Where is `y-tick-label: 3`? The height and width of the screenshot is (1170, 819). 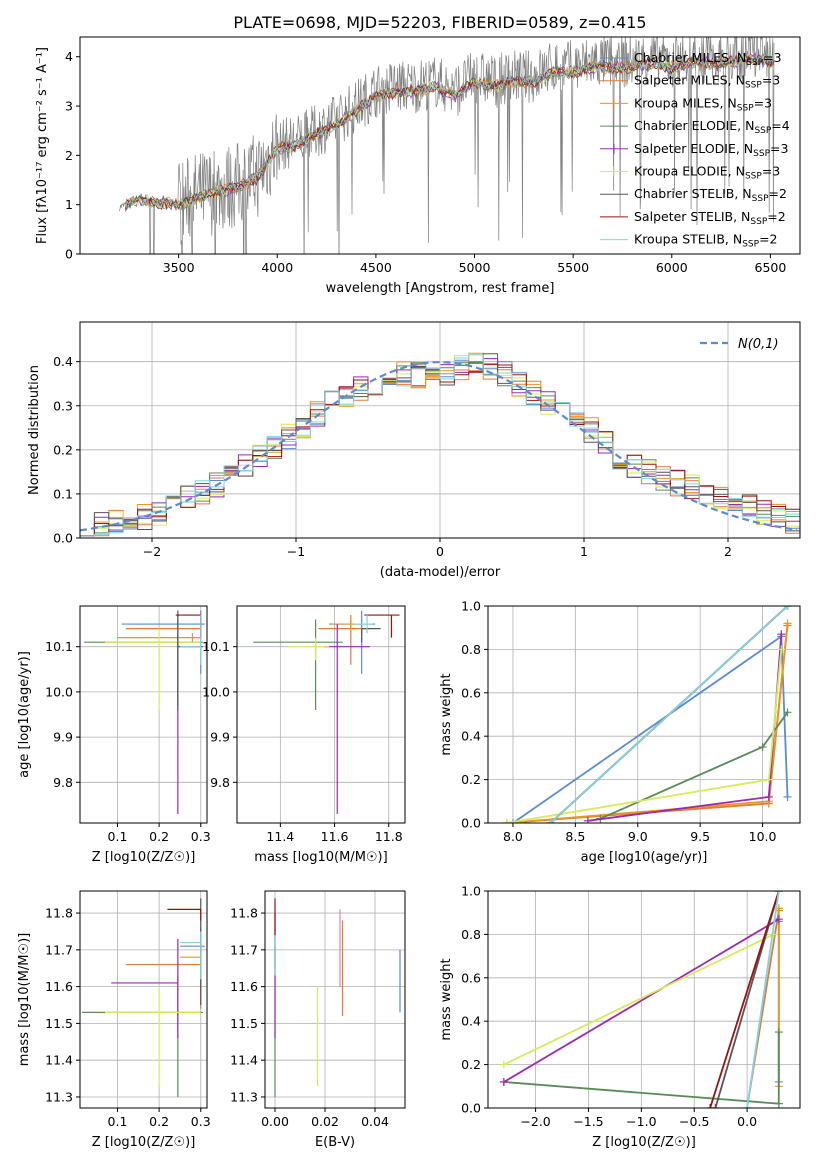
y-tick-label: 3 is located at coordinates (69, 106).